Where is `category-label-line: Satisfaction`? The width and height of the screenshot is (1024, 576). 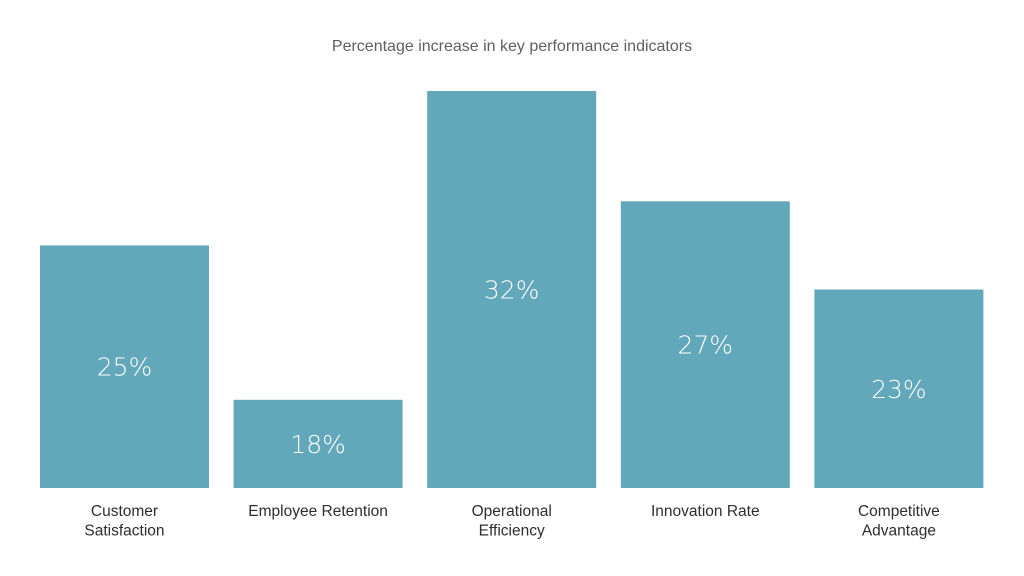
category-label-line: Satisfaction is located at coordinates (124, 531).